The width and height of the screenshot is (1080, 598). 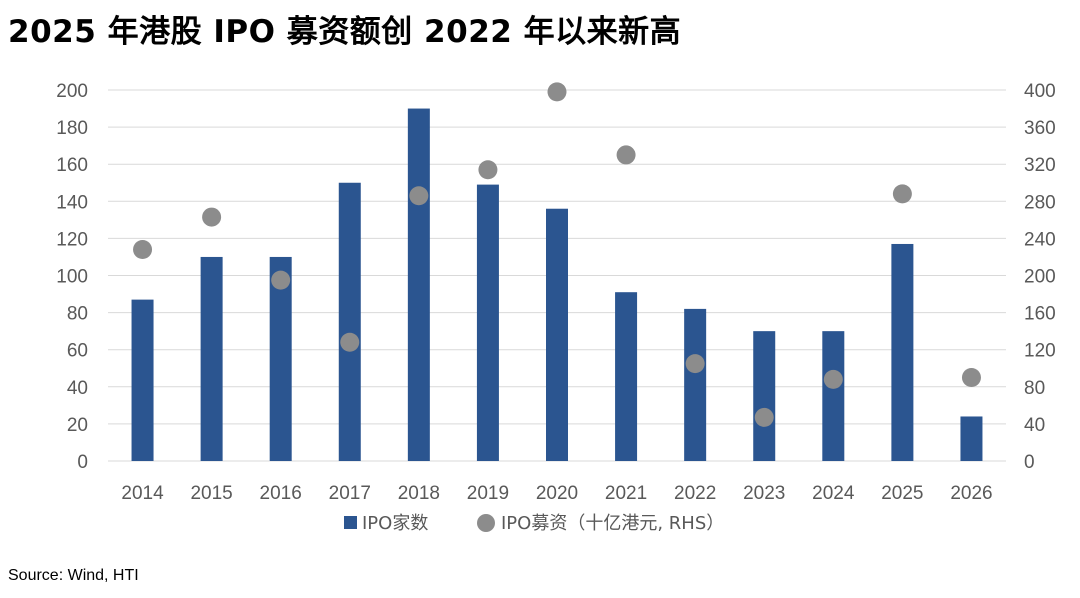 I want to click on right-tick-label: 240, so click(x=1040, y=239).